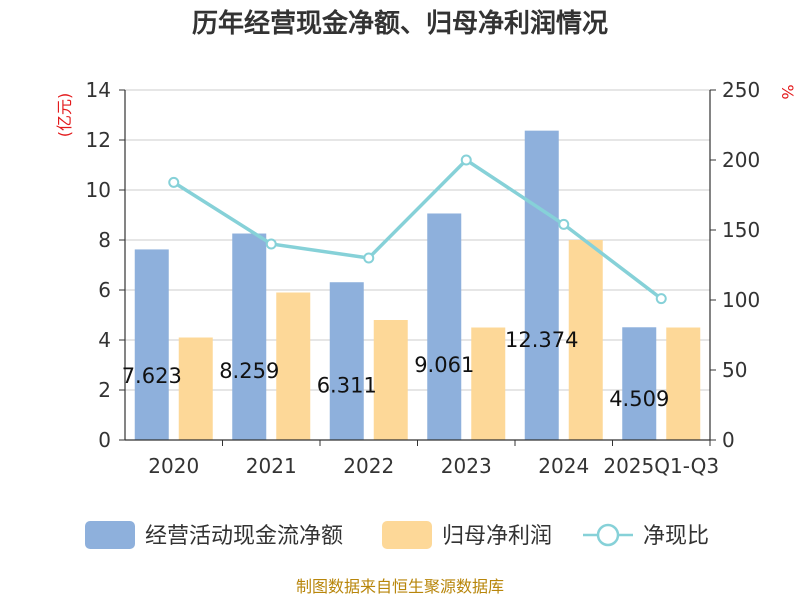 The height and width of the screenshot is (600, 800). Describe the element at coordinates (98, 140) in the screenshot. I see `left-tick-label: 12` at that location.